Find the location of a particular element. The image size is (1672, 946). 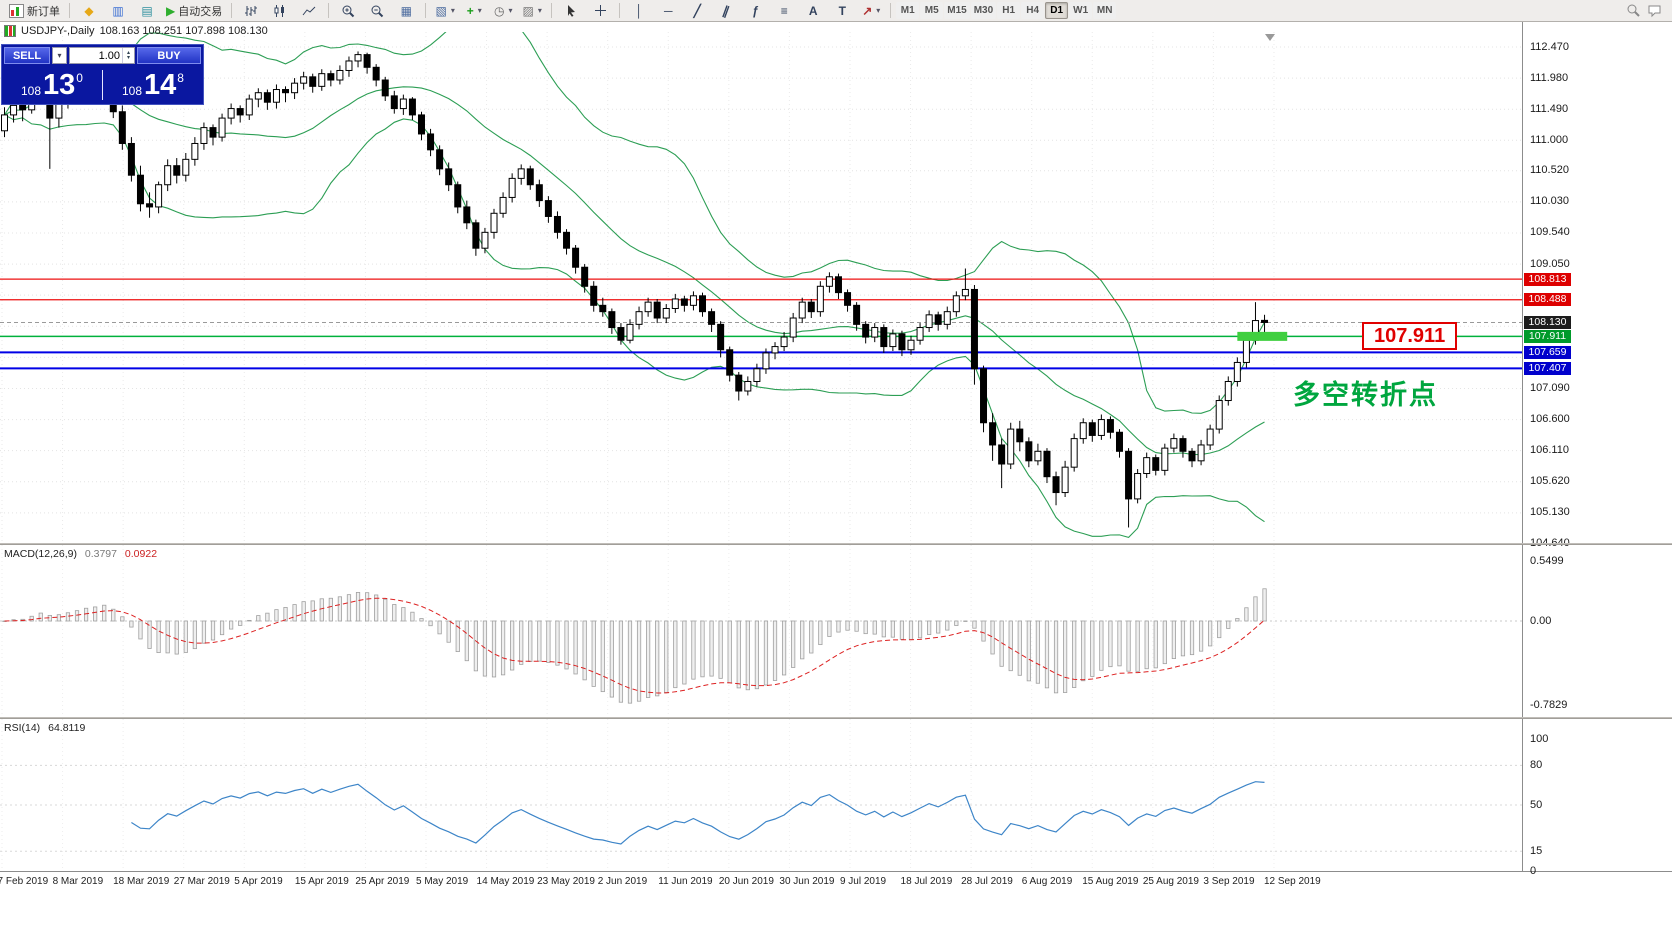

volume-field: 1.00 ▴ ▾ is located at coordinates (102, 55).